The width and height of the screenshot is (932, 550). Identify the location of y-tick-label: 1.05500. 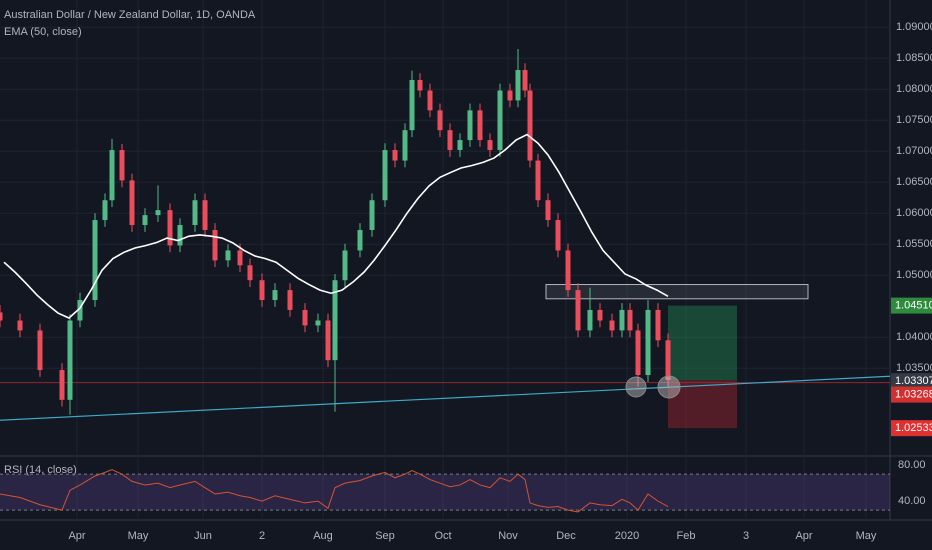
(914, 244).